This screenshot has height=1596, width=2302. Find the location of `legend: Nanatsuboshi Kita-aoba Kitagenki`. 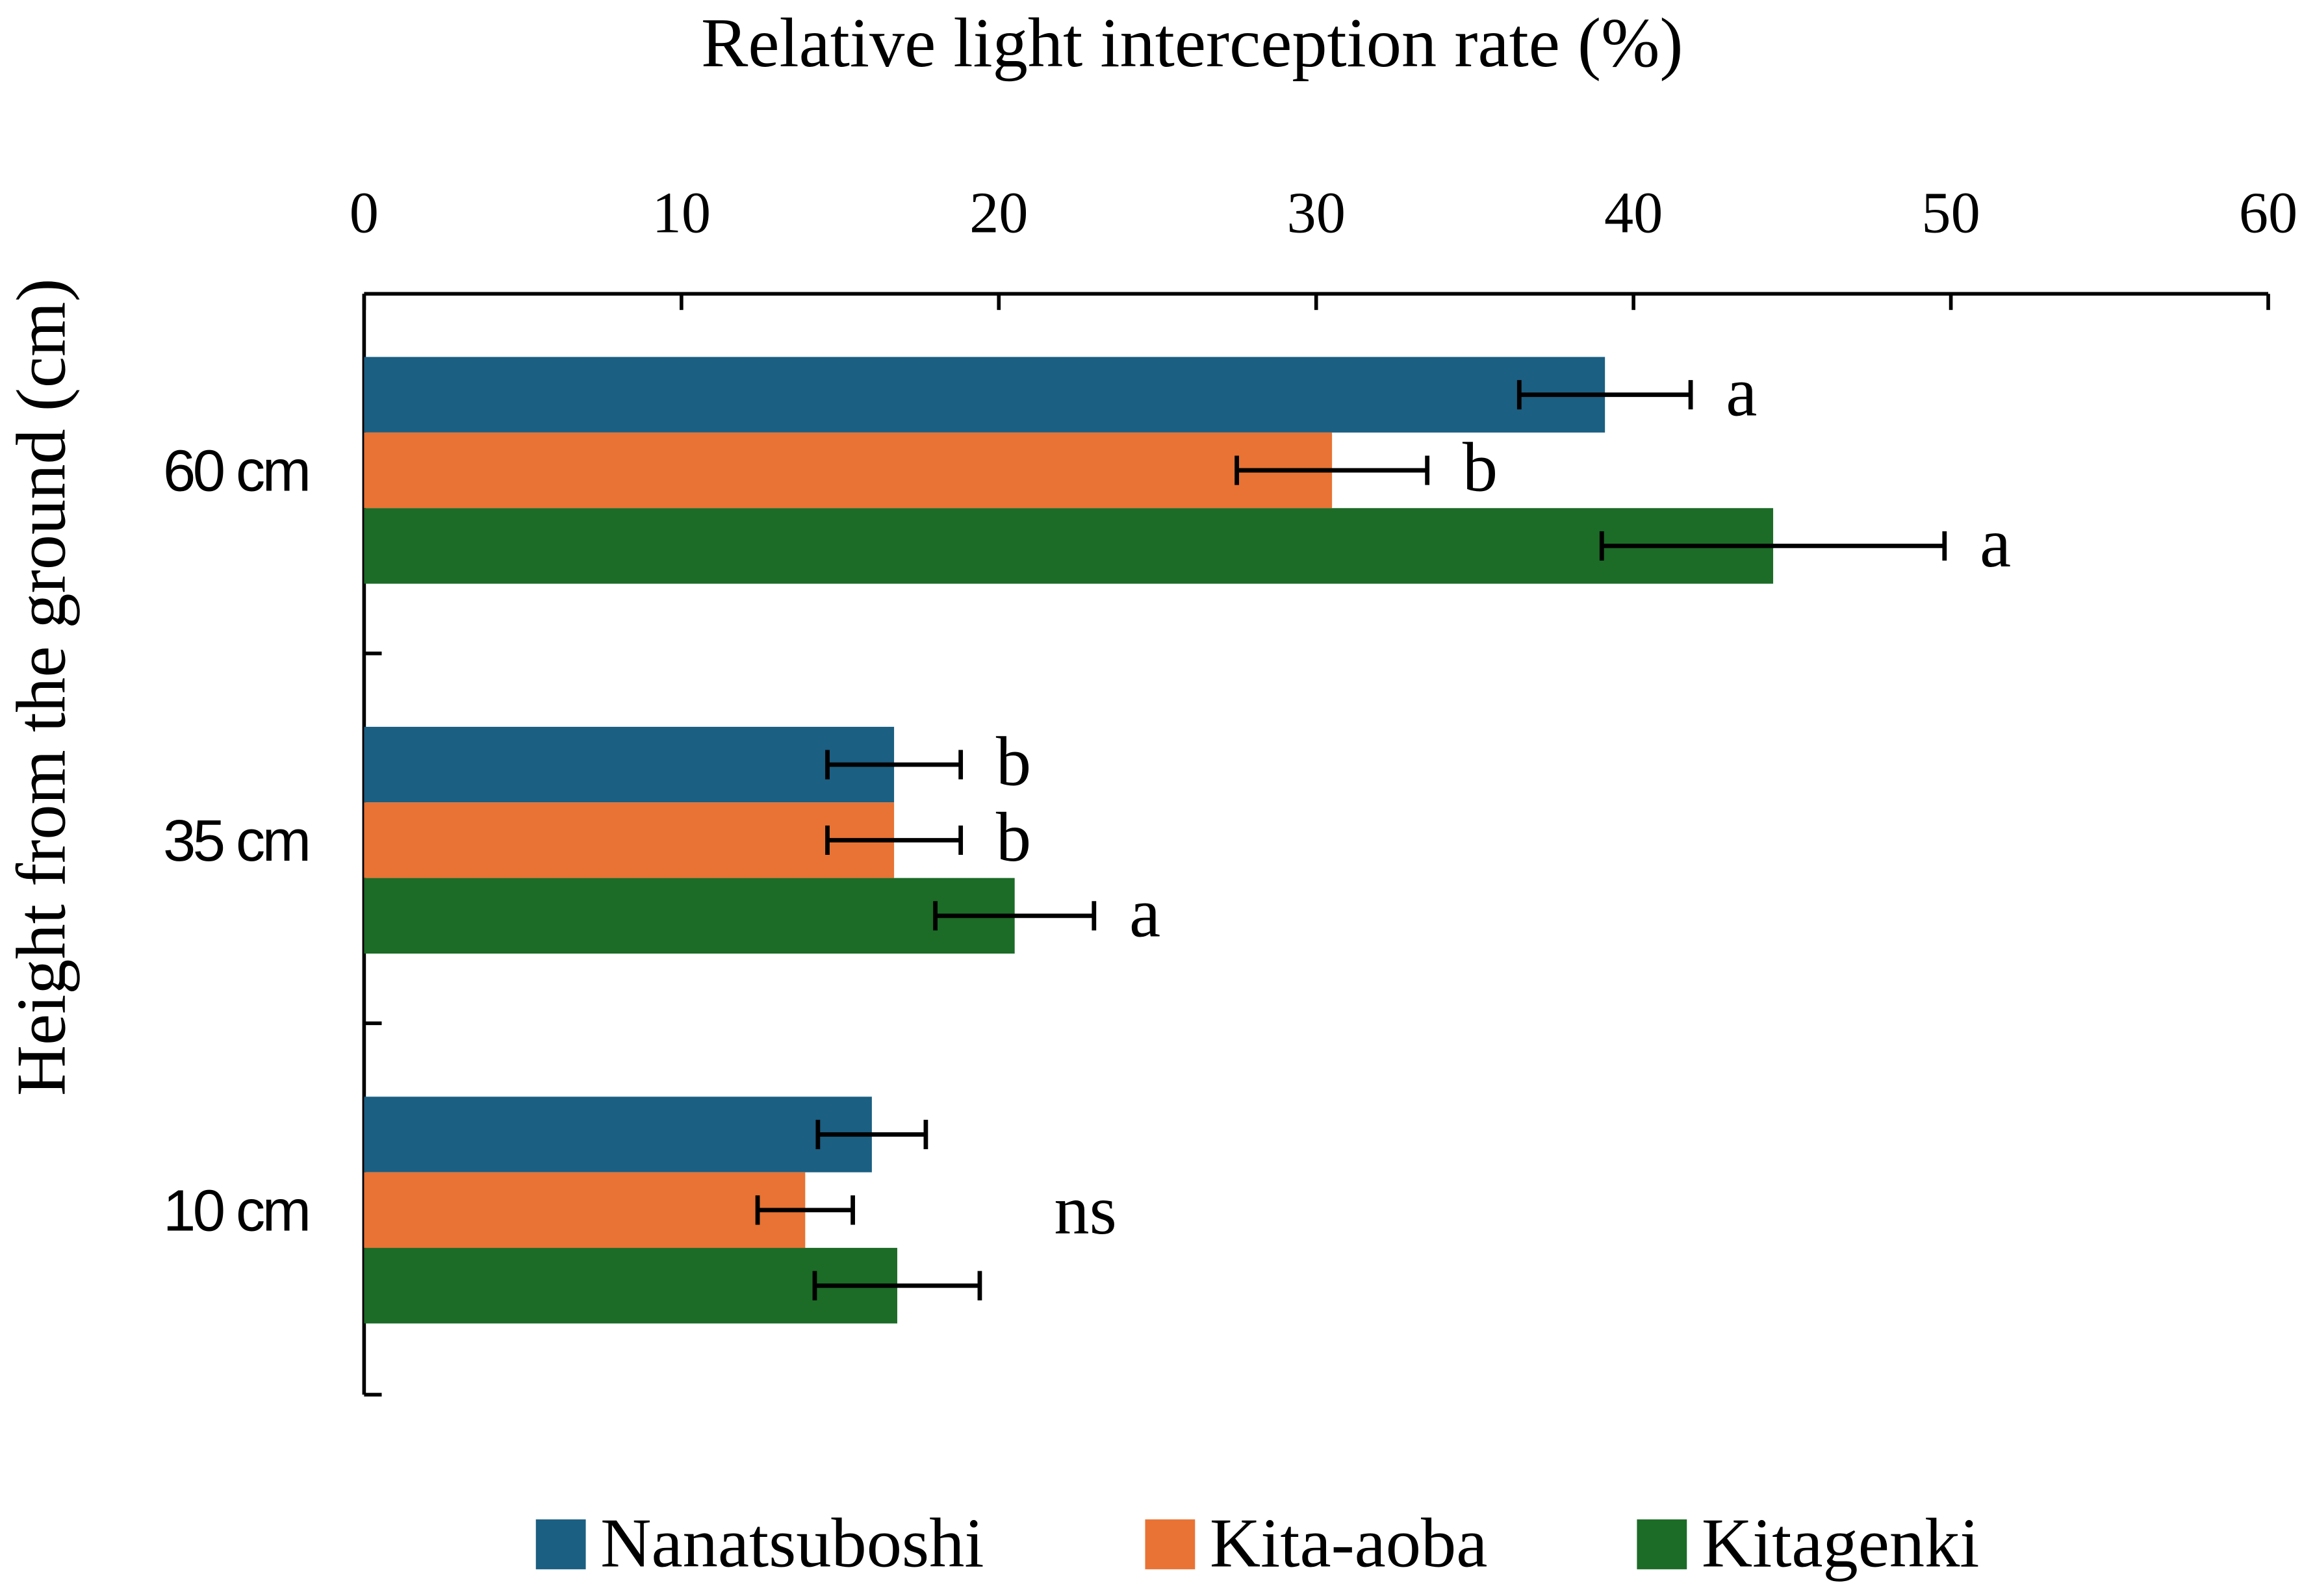

legend: Nanatsuboshi Kita-aoba Kitagenki is located at coordinates (1257, 1543).